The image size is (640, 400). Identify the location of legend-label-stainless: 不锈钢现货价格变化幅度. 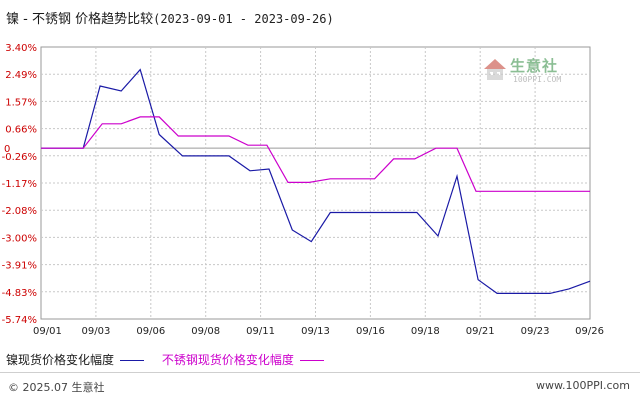
(227, 360).